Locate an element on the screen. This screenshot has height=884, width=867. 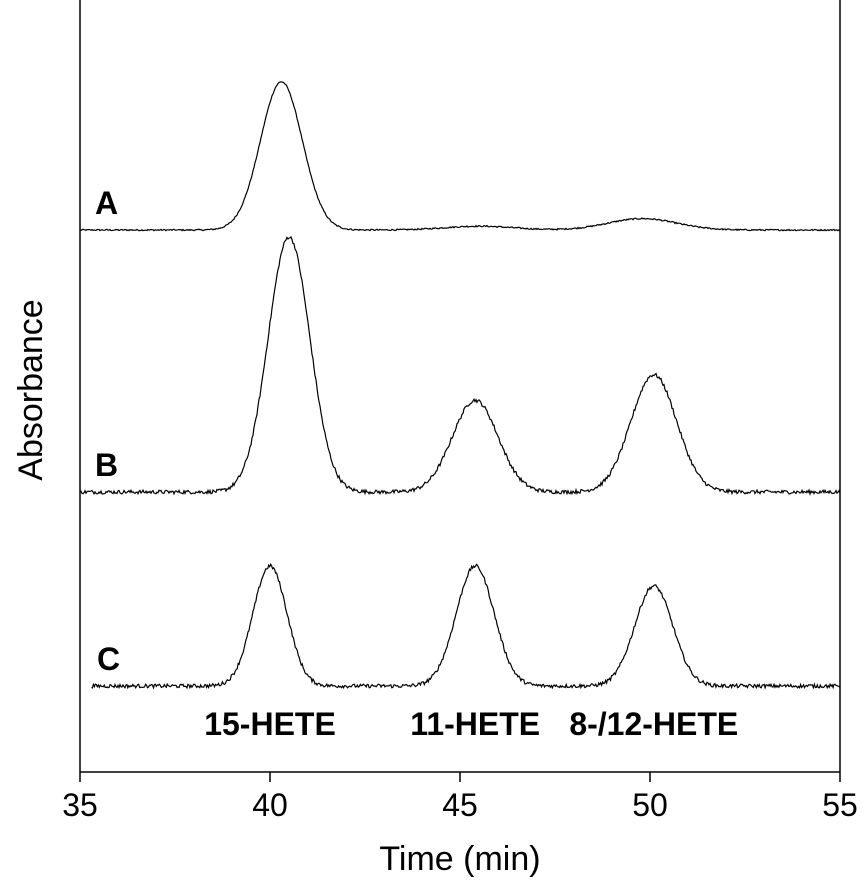
trace-label: C is located at coordinates (108, 659).